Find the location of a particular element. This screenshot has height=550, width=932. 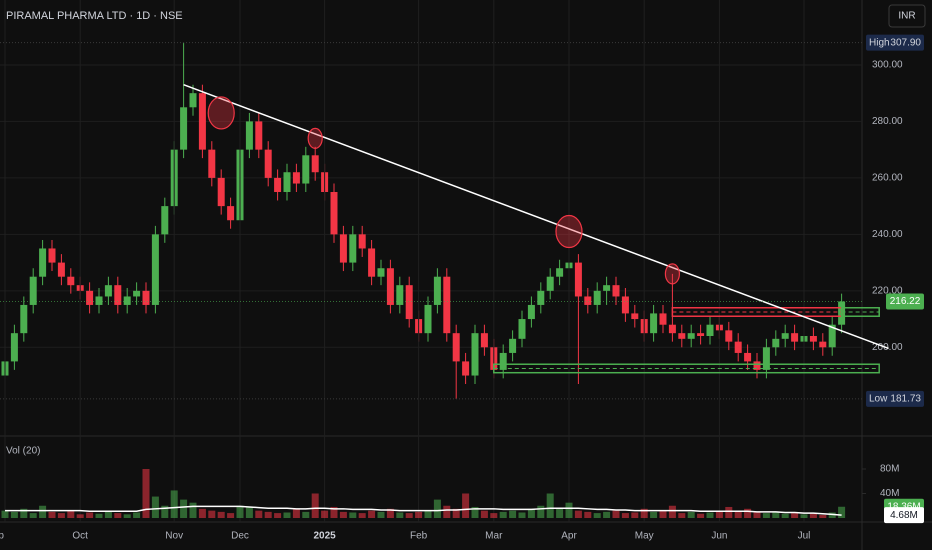

x-tick-label: Dec is located at coordinates (240, 536).